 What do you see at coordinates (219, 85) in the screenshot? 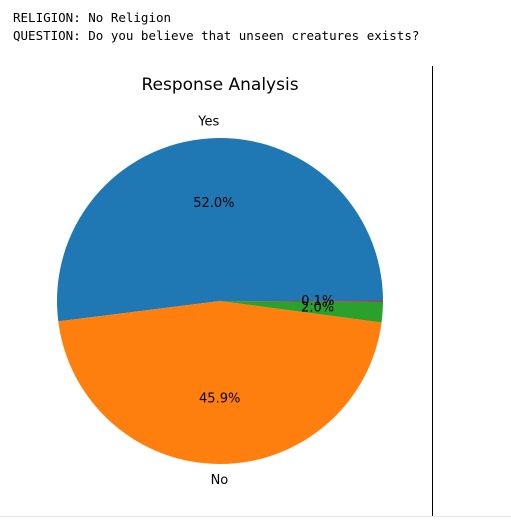
I see `chart-title: Response Analysis` at bounding box center [219, 85].